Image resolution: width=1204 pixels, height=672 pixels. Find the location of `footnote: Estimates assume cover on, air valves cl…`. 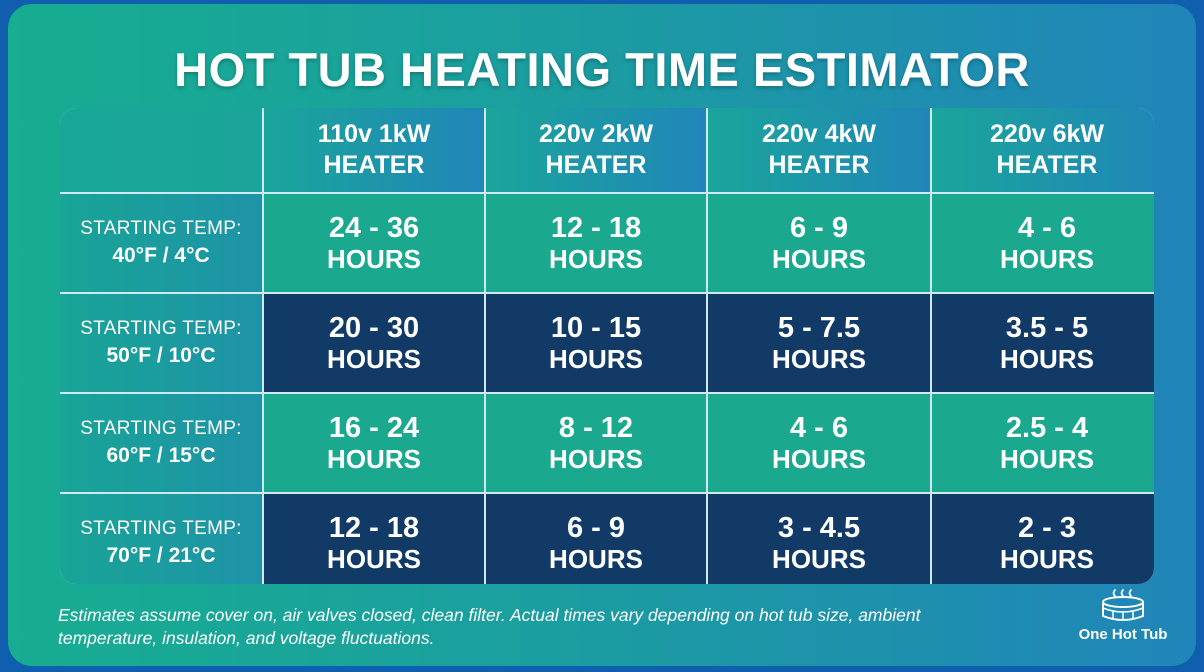

footnote: Estimates assume cover on, air valves cl… is located at coordinates (489, 626).